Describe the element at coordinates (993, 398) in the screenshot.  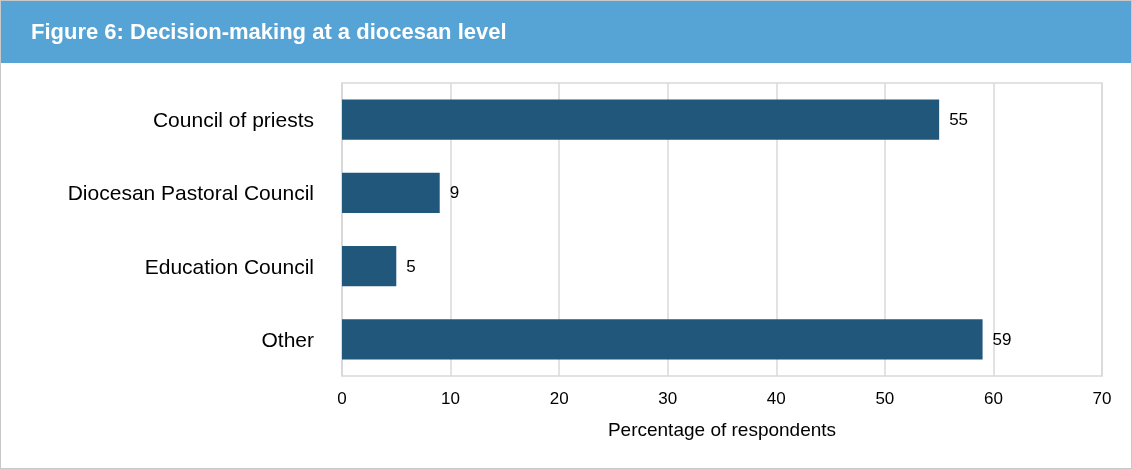
I see `x-tick-label: 60` at that location.